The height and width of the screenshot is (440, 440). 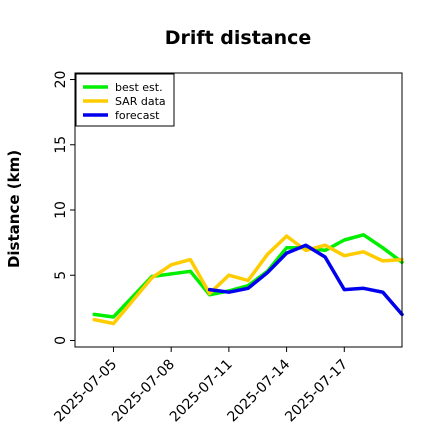 What do you see at coordinates (137, 115) in the screenshot?
I see `legend-entry: forecast` at bounding box center [137, 115].